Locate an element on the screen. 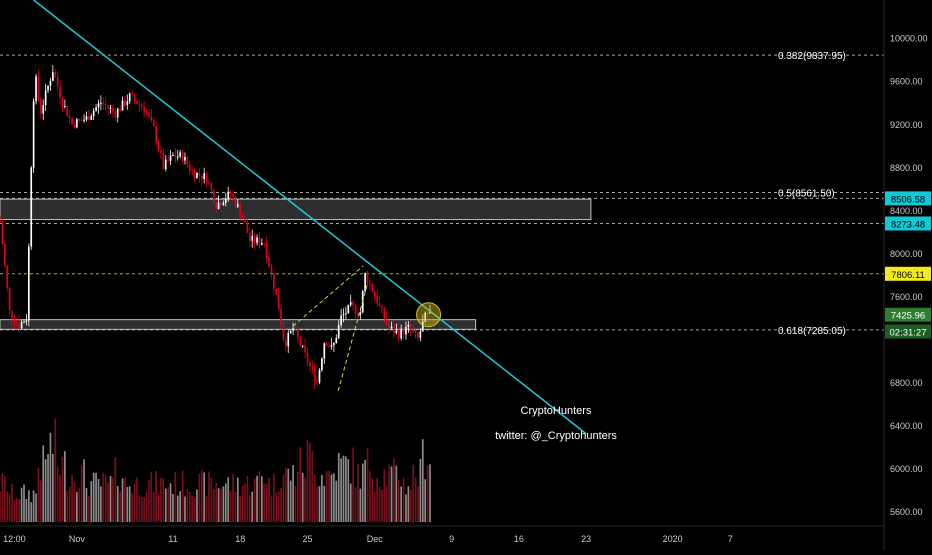  wedge-line is located at coordinates (352, 338).